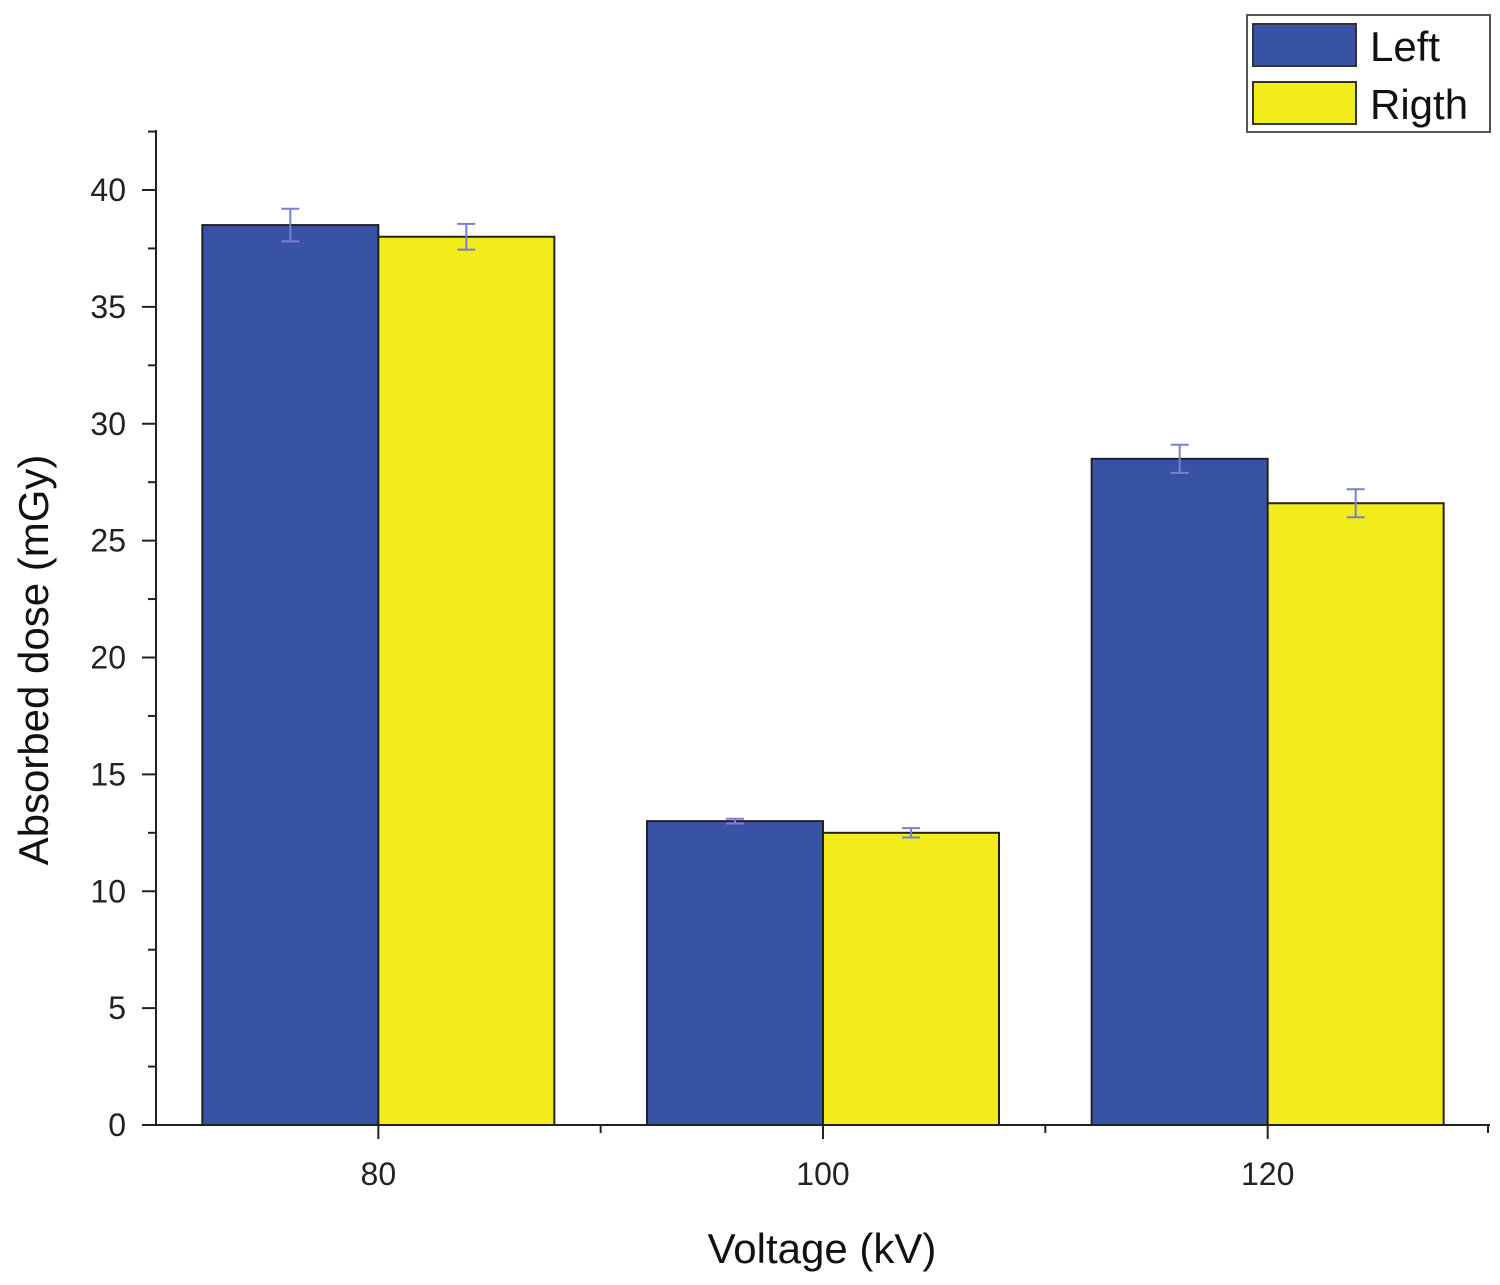 The height and width of the screenshot is (1285, 1500). I want to click on y-tick-label: 40, so click(108, 190).